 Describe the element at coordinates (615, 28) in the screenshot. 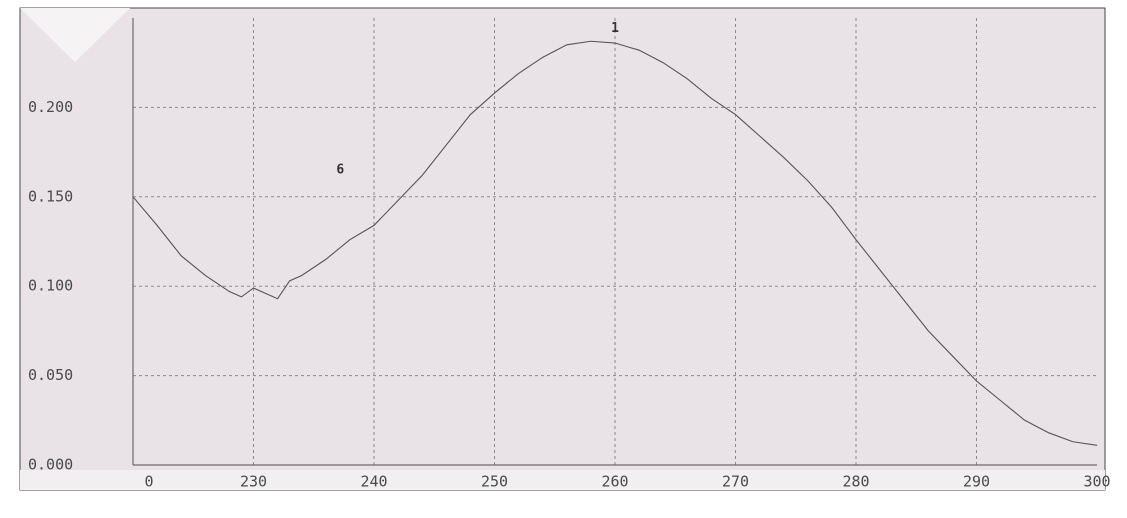

I see `annotation: 1` at that location.